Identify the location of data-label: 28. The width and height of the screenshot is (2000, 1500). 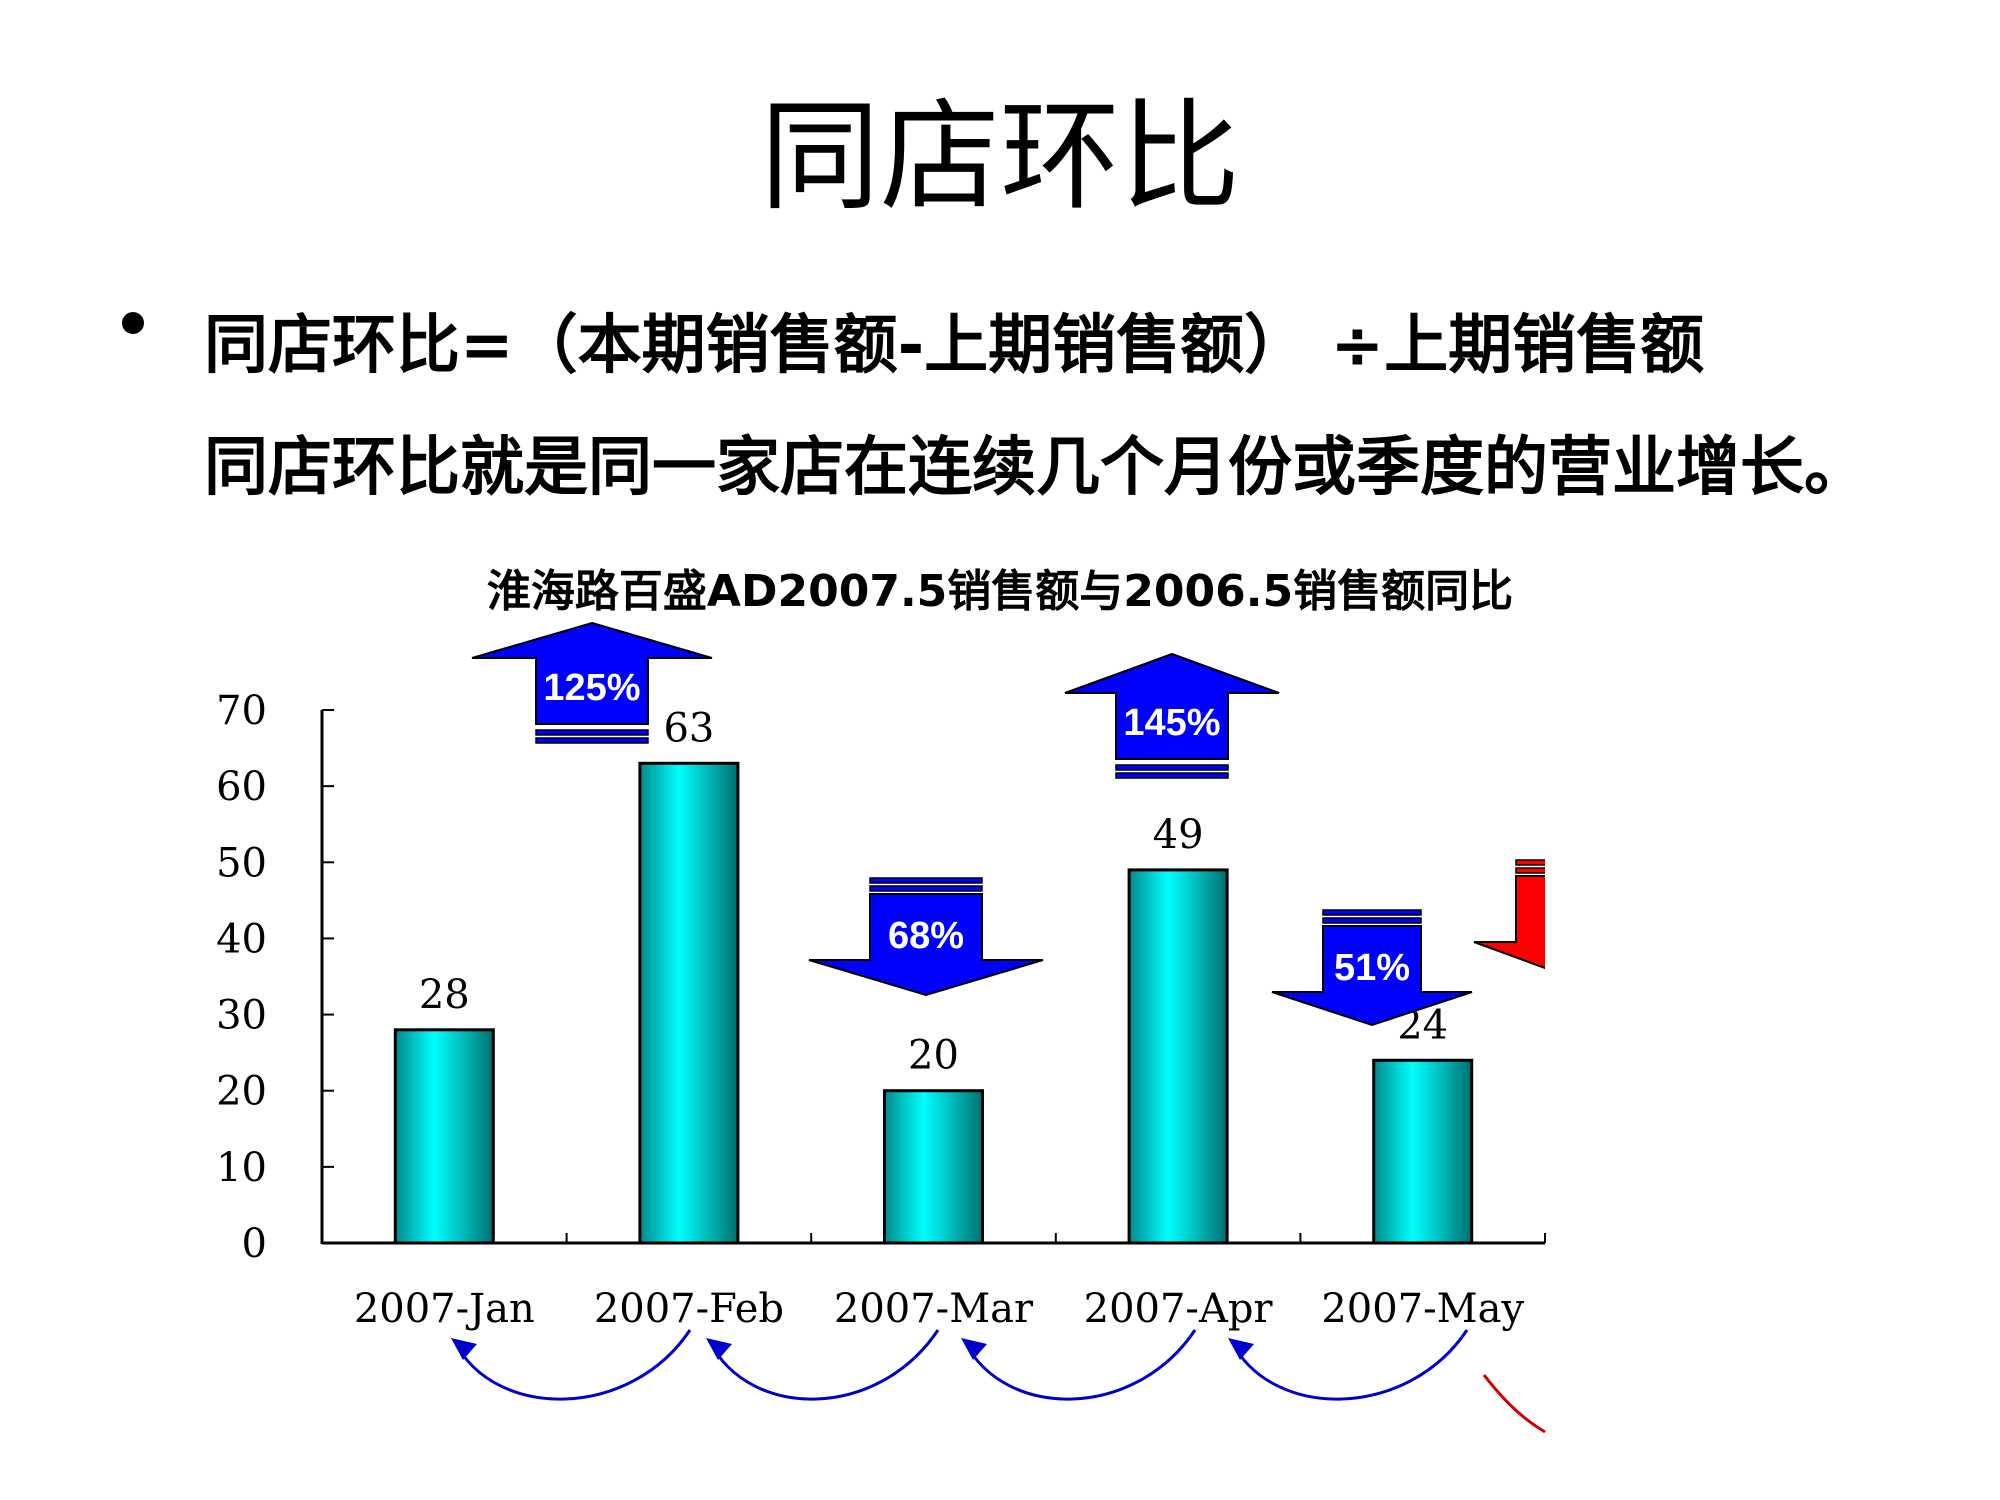
(444, 995).